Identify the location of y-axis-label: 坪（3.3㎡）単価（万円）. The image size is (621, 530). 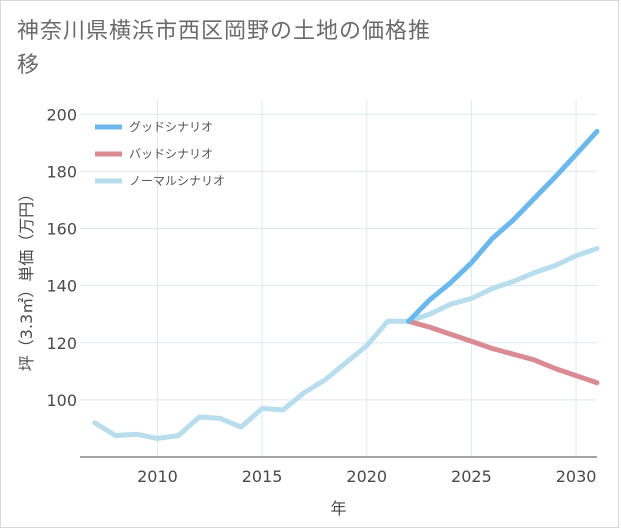
(26, 278).